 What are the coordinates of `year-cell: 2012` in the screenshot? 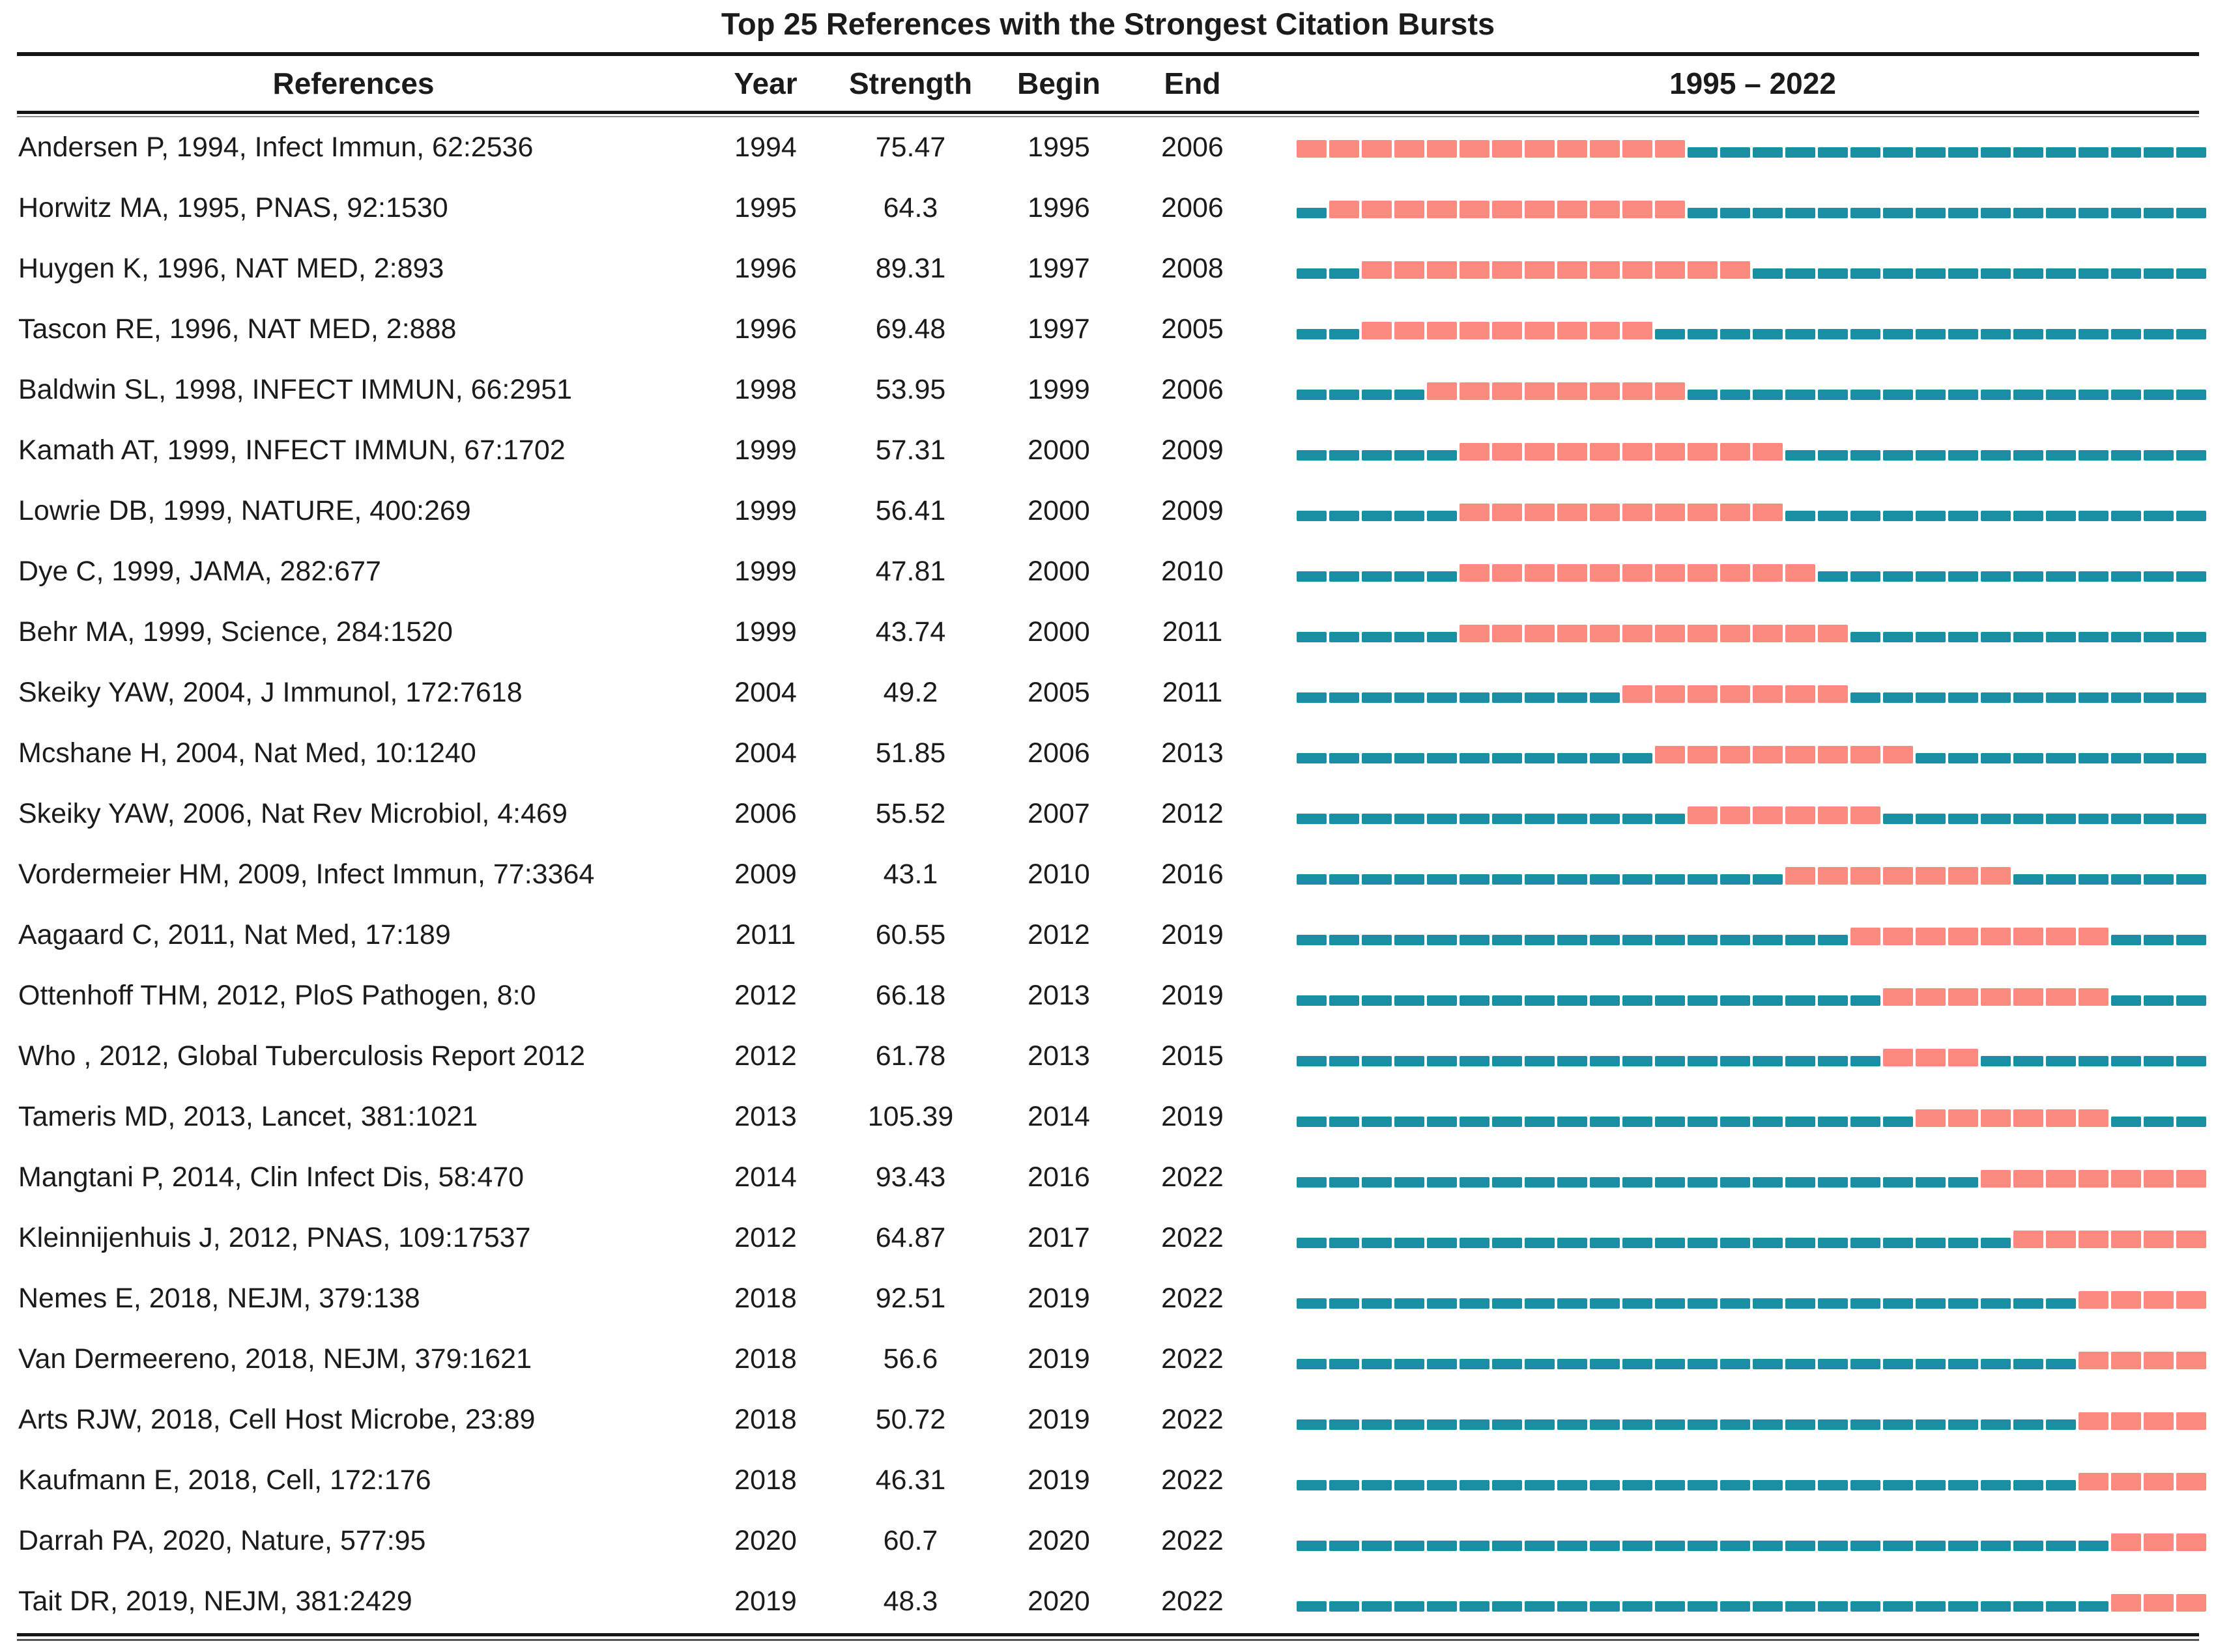 It's located at (766, 995).